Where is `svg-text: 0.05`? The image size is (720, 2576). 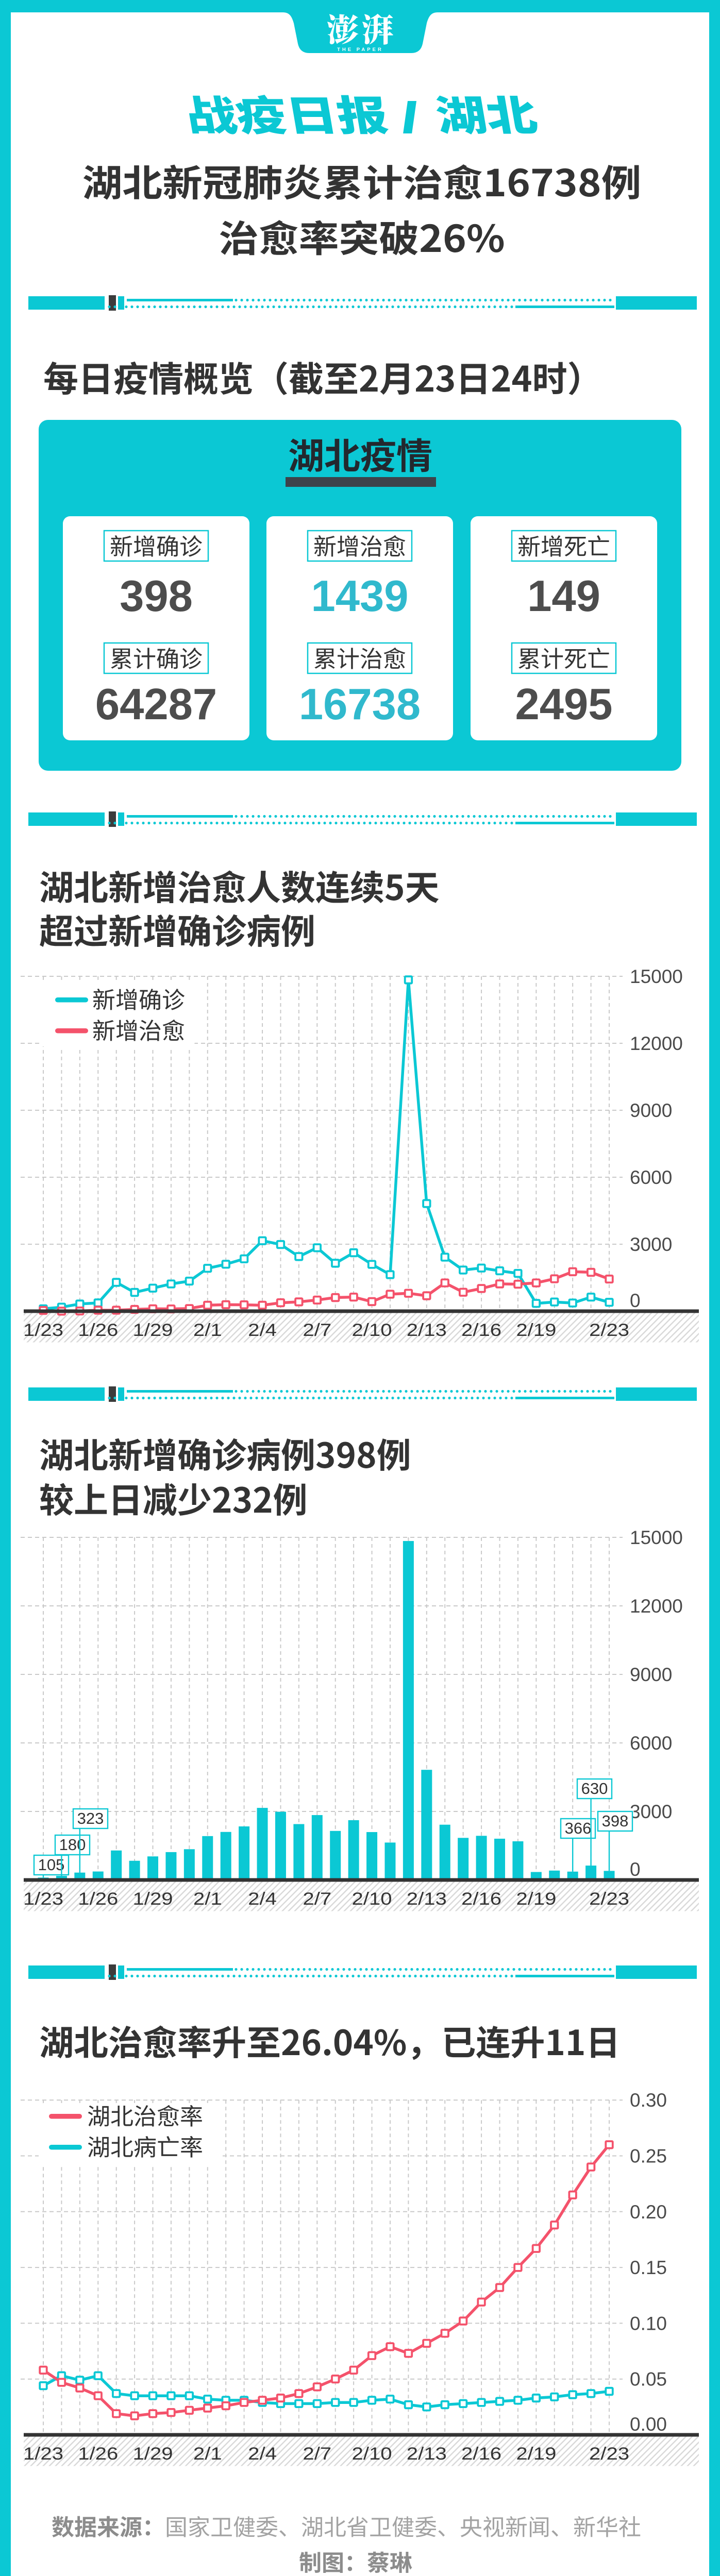 svg-text: 0.05 is located at coordinates (648, 2379).